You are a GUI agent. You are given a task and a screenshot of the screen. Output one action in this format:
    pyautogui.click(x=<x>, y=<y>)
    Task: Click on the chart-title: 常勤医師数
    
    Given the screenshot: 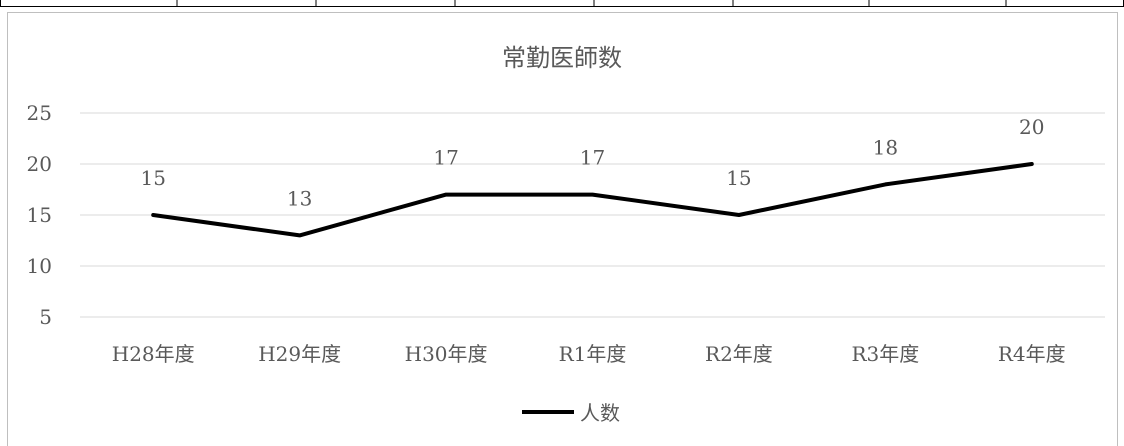 What is the action you would take?
    pyautogui.click(x=562, y=58)
    